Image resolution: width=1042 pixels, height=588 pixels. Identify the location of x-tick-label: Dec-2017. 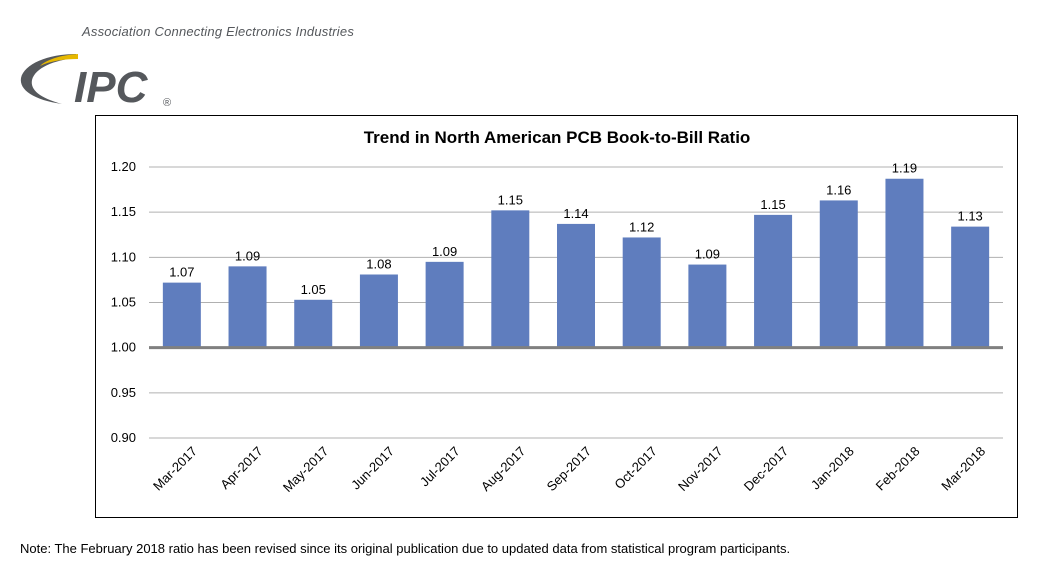
(766, 469).